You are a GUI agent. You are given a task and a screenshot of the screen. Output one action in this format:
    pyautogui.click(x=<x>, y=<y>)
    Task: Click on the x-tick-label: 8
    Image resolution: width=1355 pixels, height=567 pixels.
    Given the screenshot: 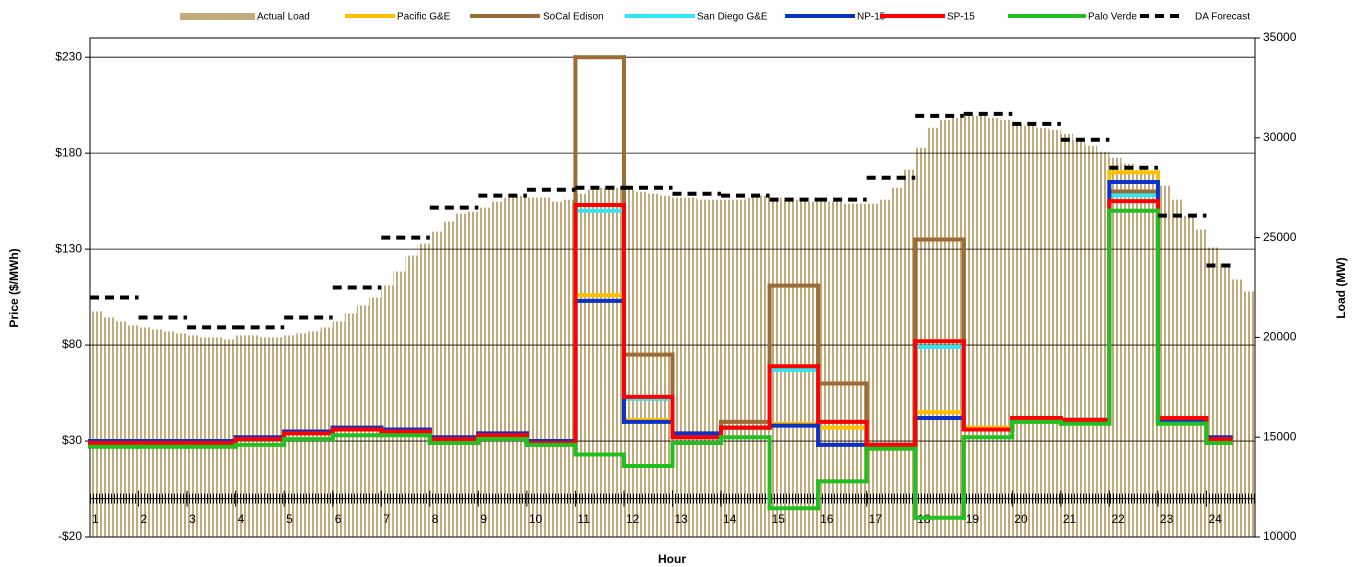 What is the action you would take?
    pyautogui.click(x=435, y=519)
    